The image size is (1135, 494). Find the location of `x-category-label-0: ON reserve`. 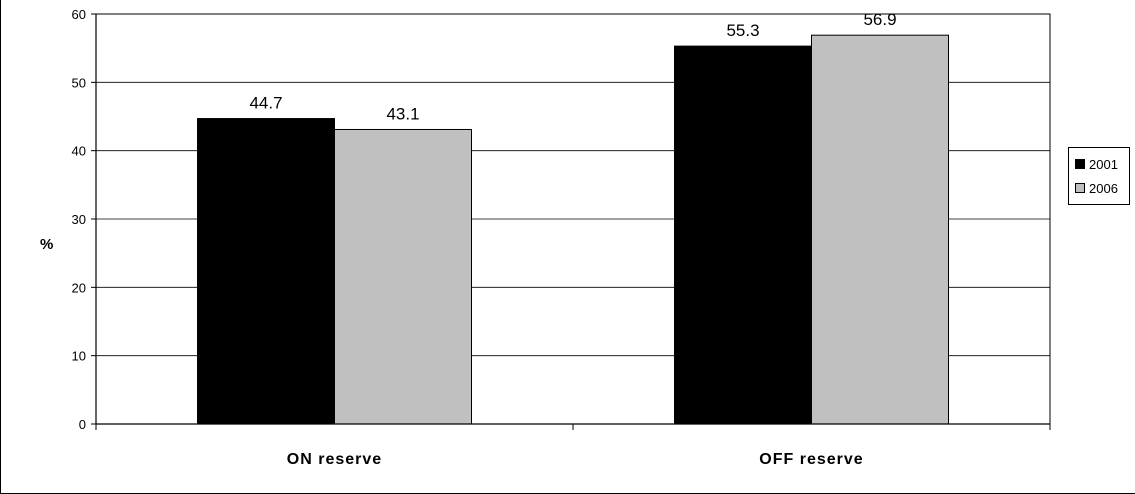

x-category-label-0: ON reserve is located at coordinates (334, 459).